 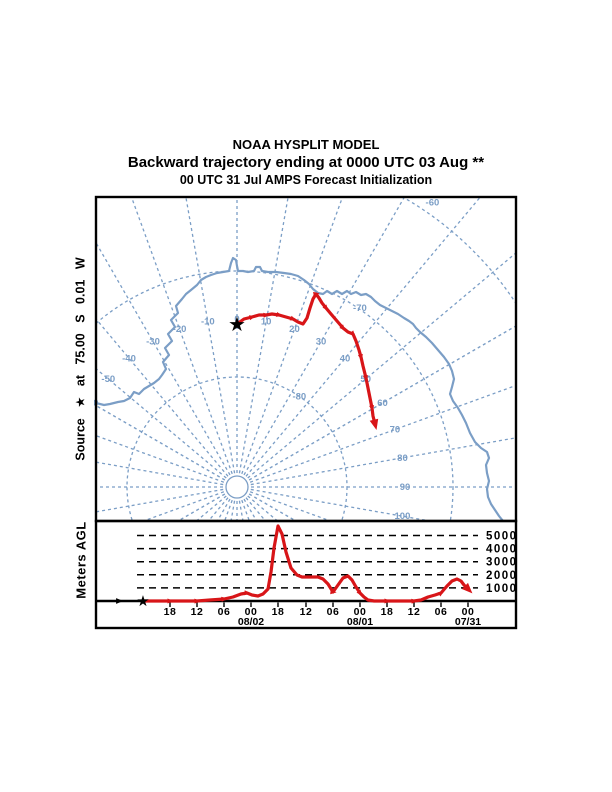 I want to click on lon-label--20: -20, so click(x=180, y=329).